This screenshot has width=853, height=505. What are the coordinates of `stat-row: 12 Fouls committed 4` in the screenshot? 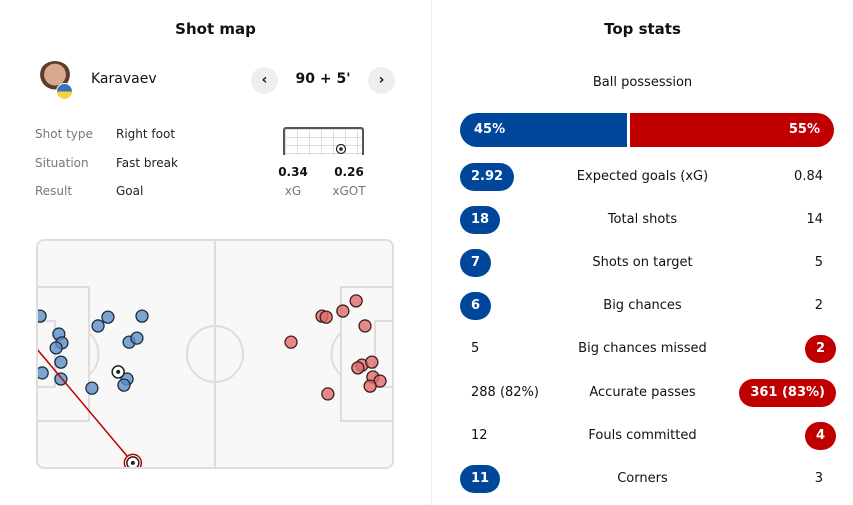 It's located at (642, 437).